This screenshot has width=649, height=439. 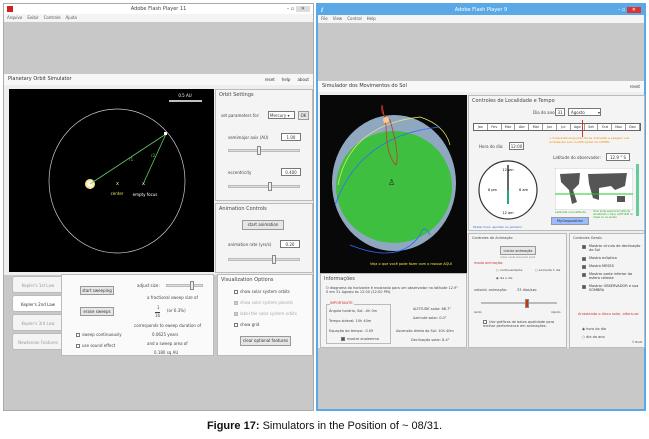 What do you see at coordinates (594, 189) in the screenshot?
I see `world-map` at bounding box center [594, 189].